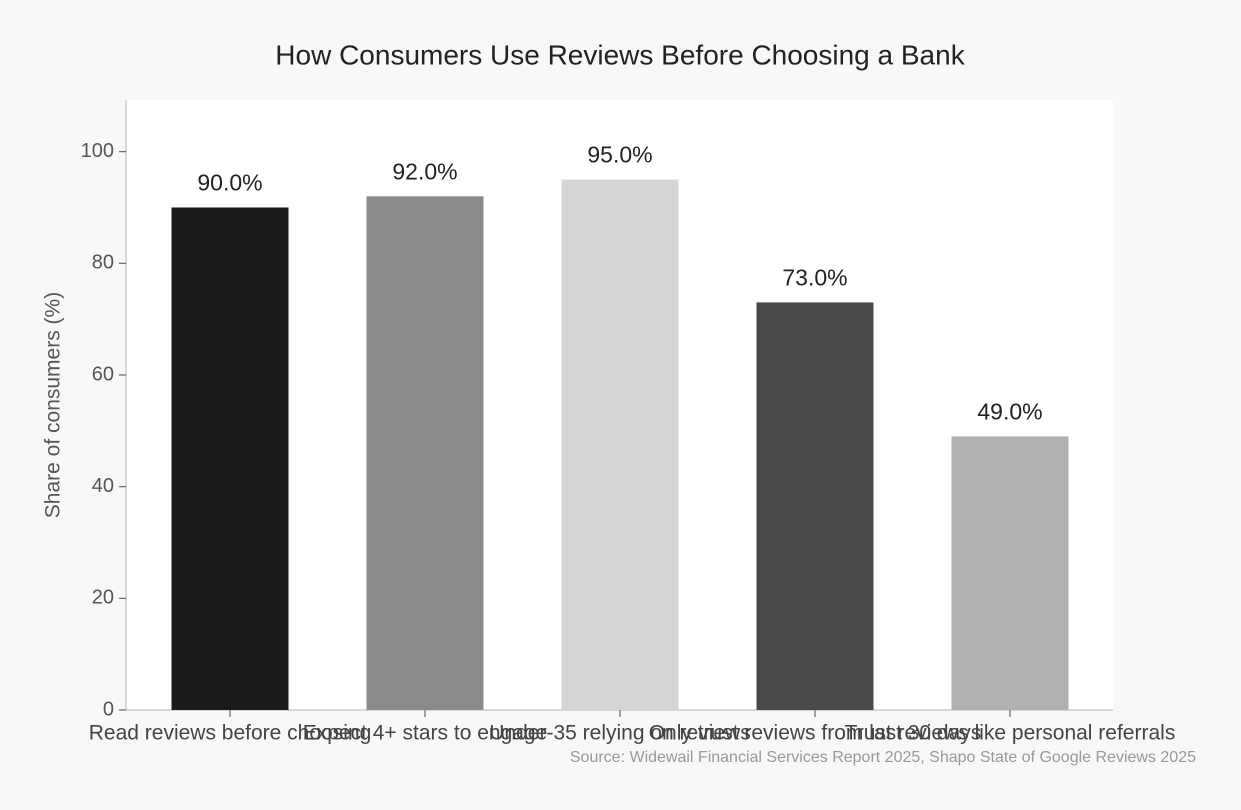 The width and height of the screenshot is (1241, 810). I want to click on value-label: 92.0%, so click(424, 171).